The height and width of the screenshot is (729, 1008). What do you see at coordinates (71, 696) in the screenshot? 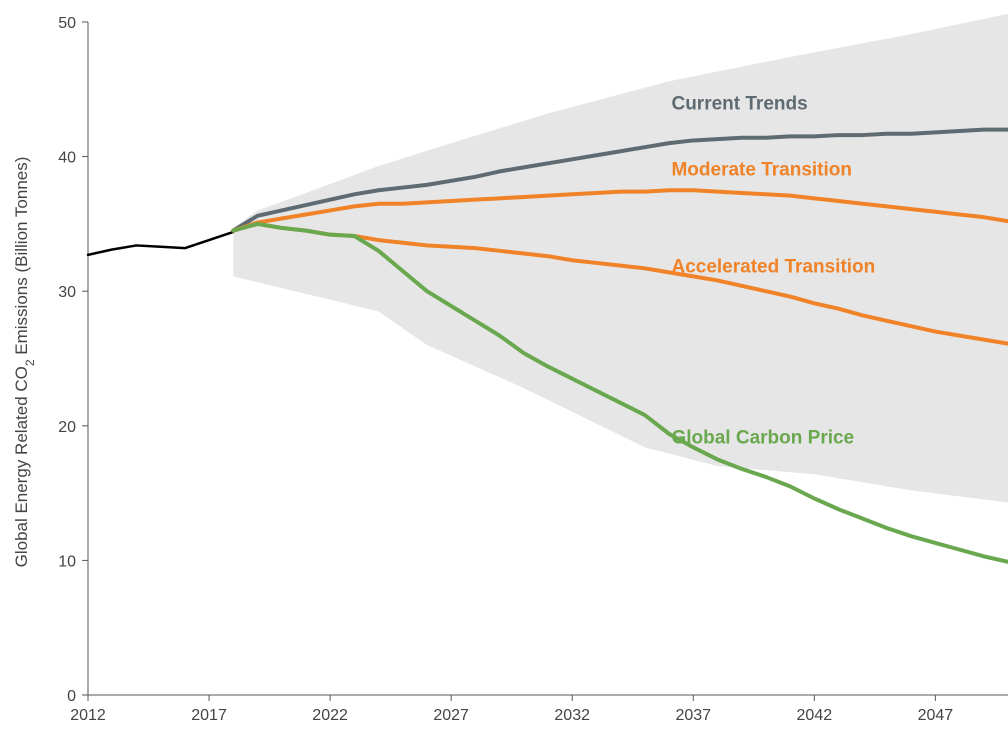
I see `y-tick-label: 0` at bounding box center [71, 696].